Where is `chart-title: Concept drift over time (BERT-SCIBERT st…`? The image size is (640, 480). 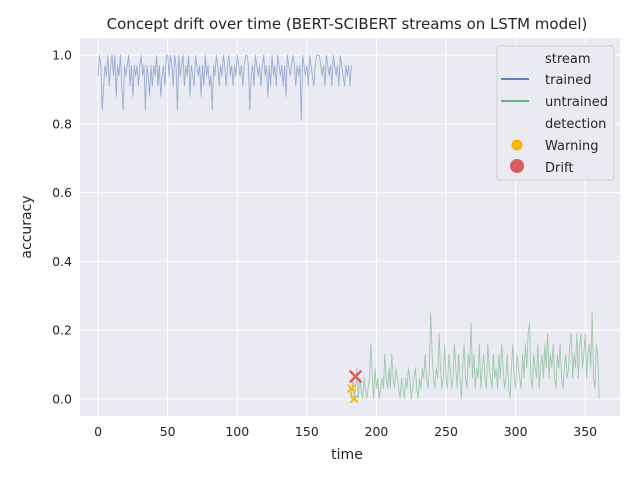 chart-title: Concept drift over time (BERT-SCIBERT st… is located at coordinates (347, 24).